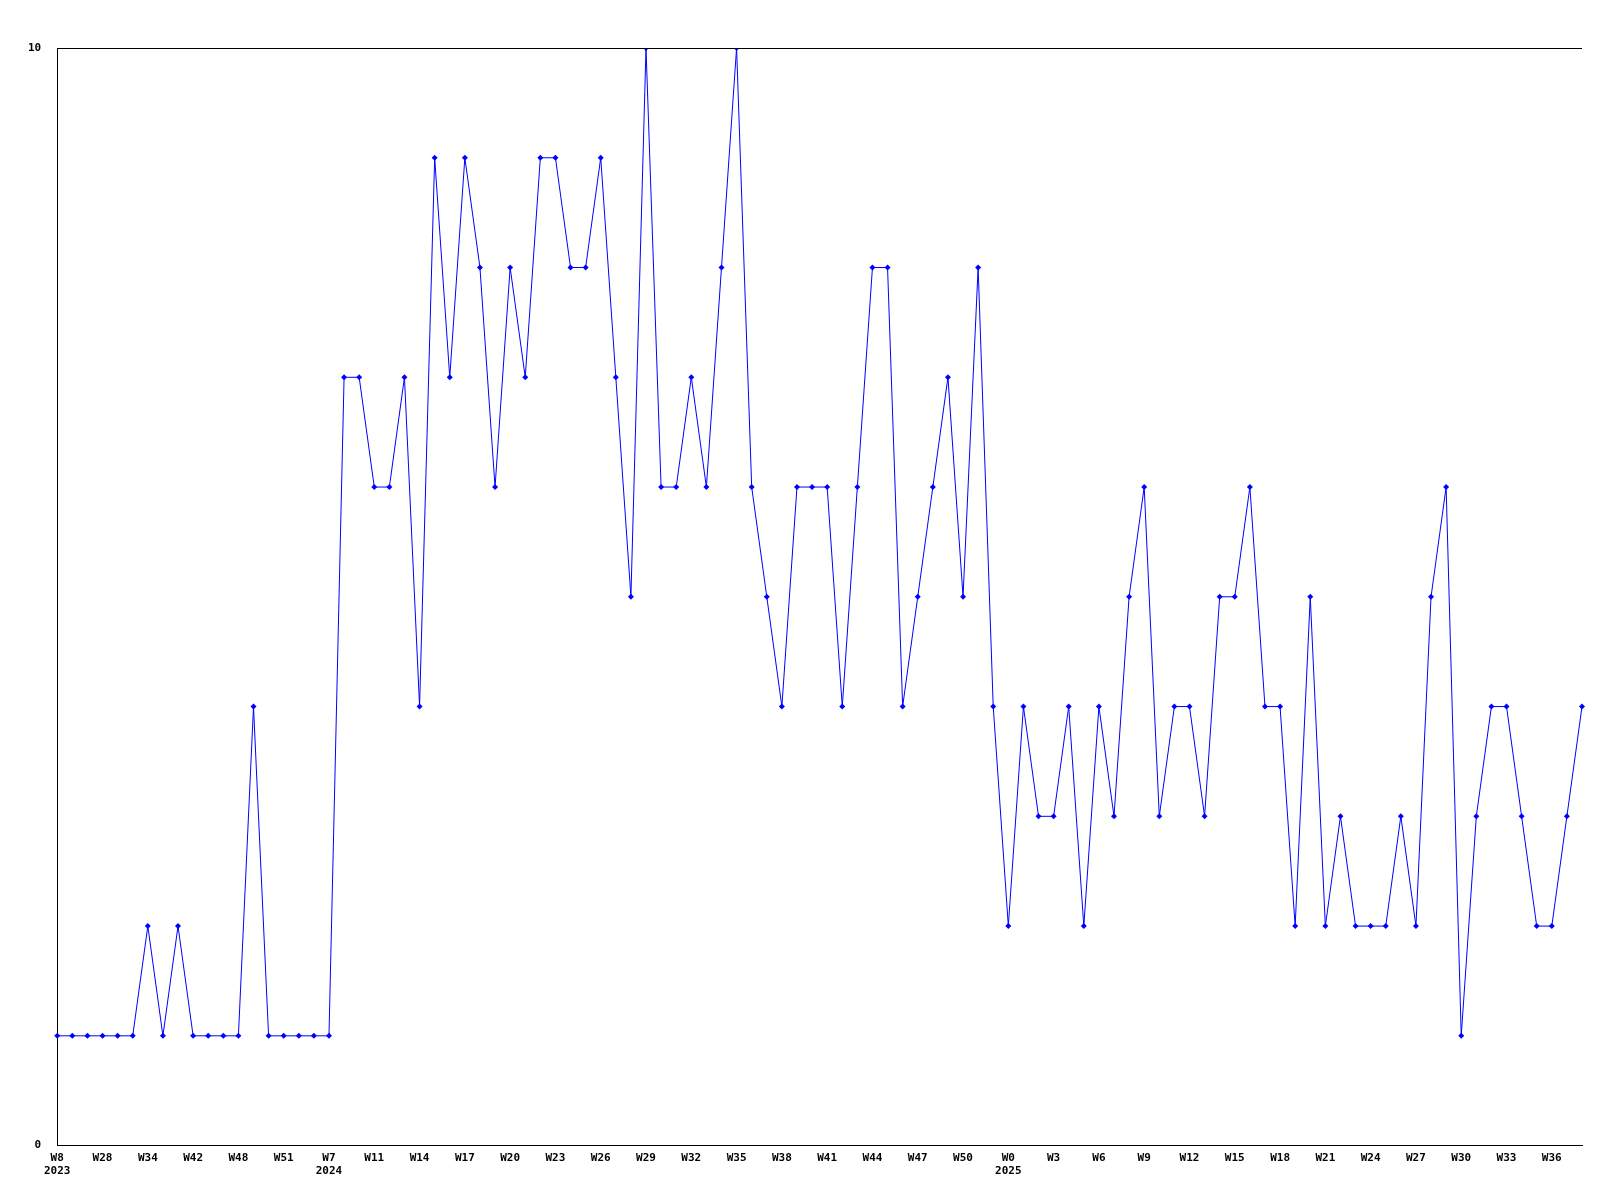  Describe the element at coordinates (1461, 1158) in the screenshot. I see `x-tick-label: W30` at that location.